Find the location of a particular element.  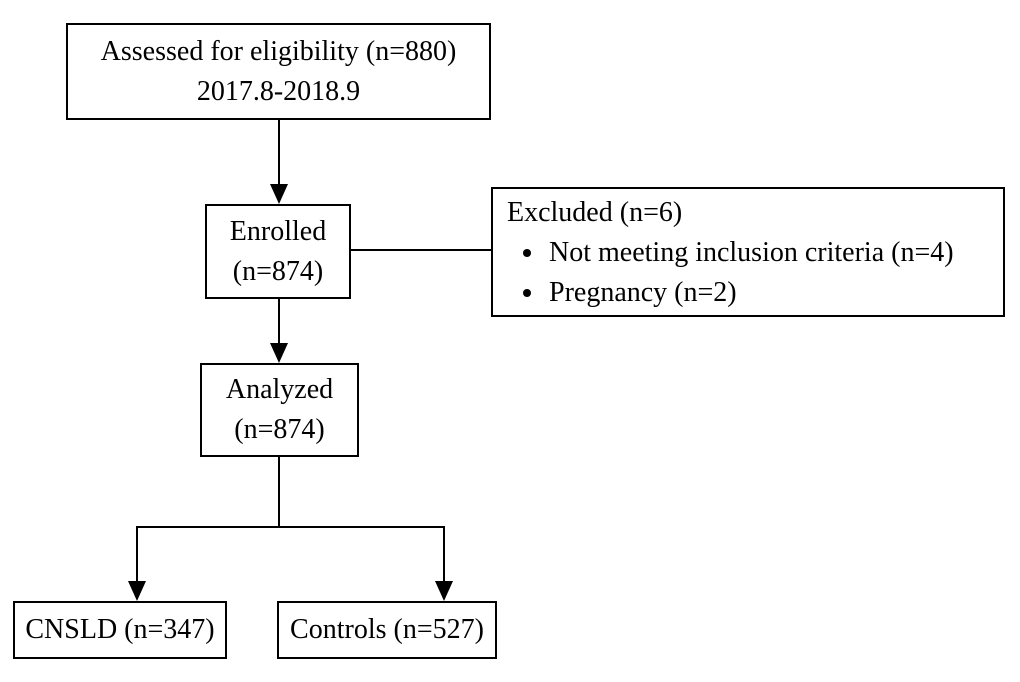

controls-label: Controls (n=527) is located at coordinates (387, 629).